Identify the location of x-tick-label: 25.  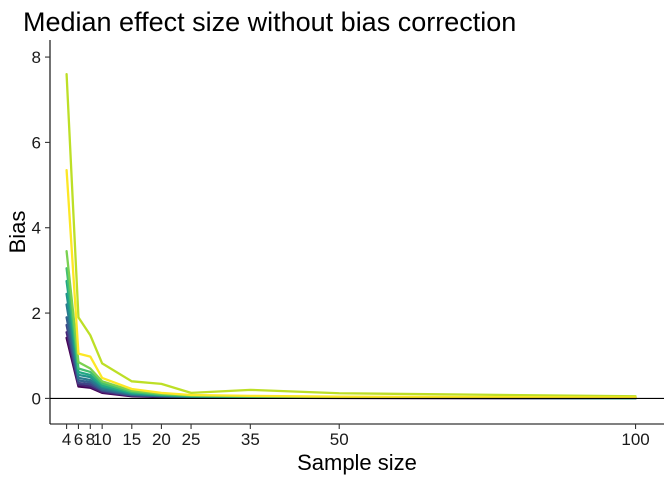
(191, 439).